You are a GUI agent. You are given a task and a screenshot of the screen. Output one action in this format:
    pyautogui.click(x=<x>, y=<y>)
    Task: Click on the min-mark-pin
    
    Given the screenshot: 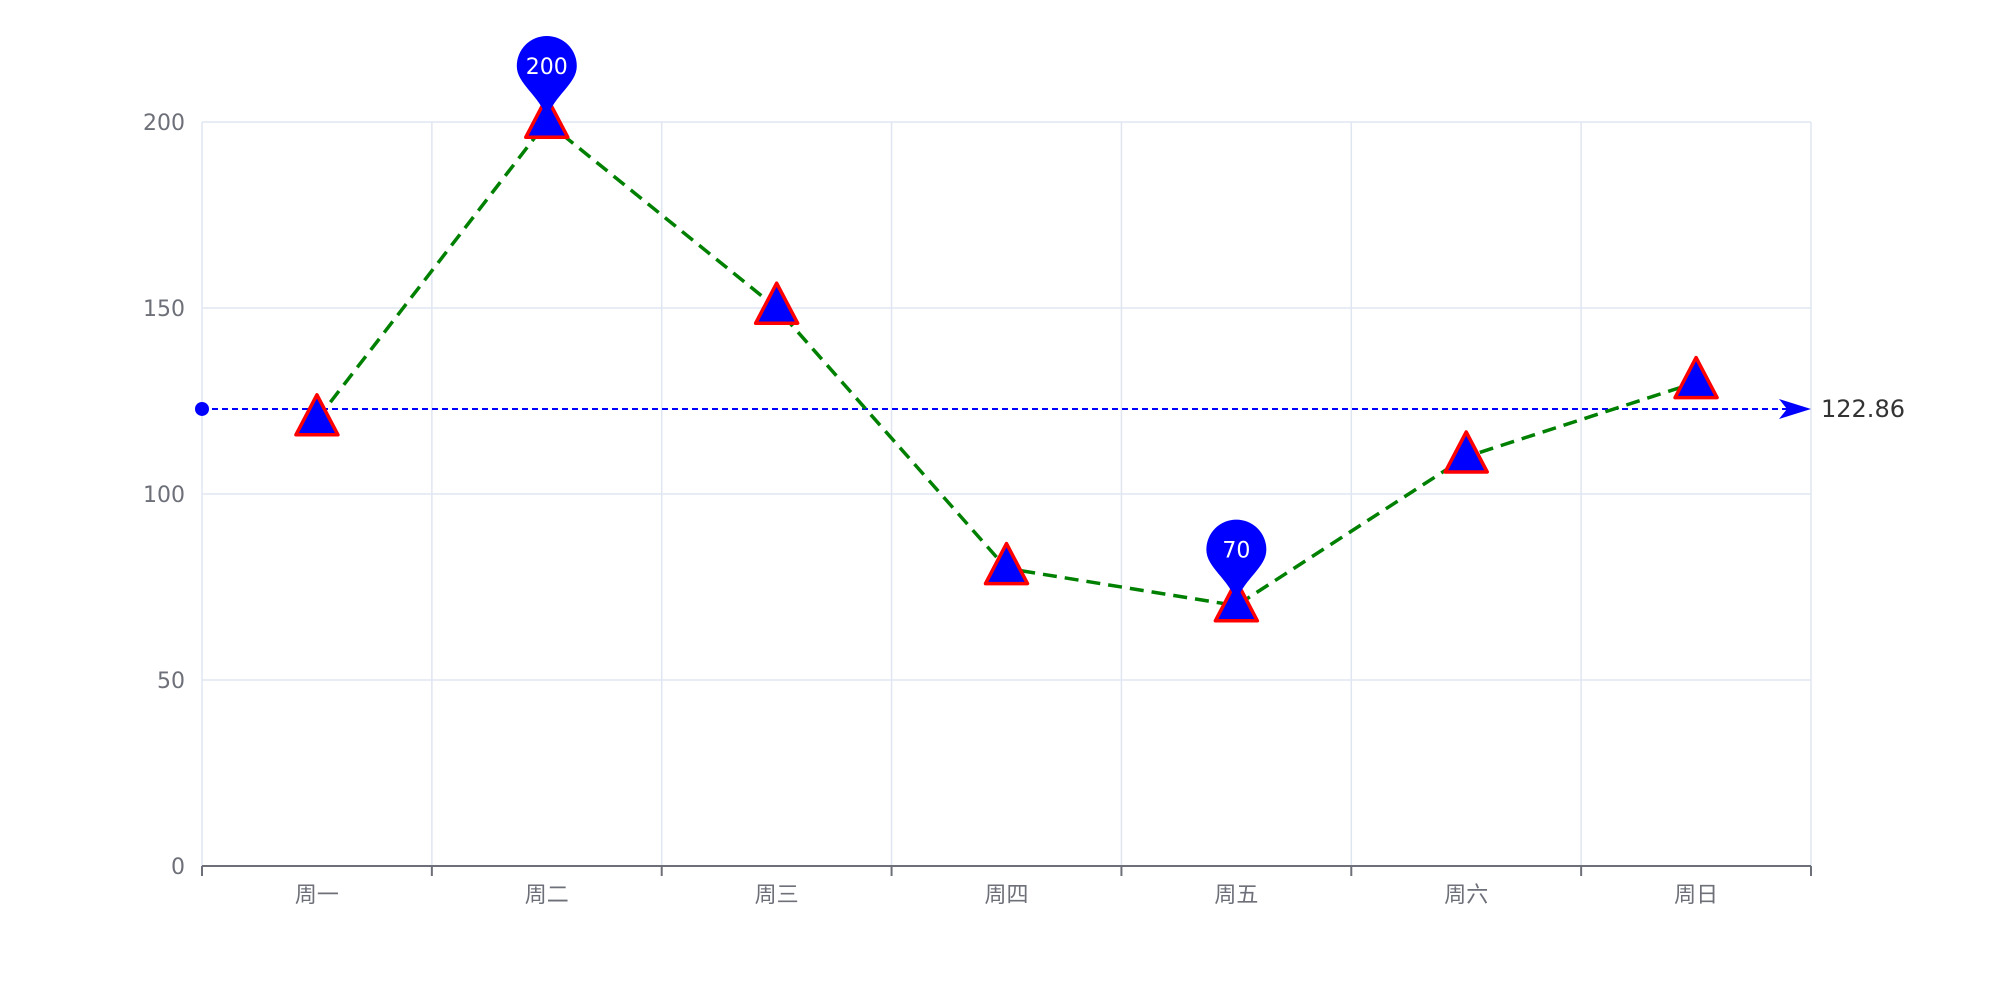 What is the action you would take?
    pyautogui.click(x=1236, y=560)
    